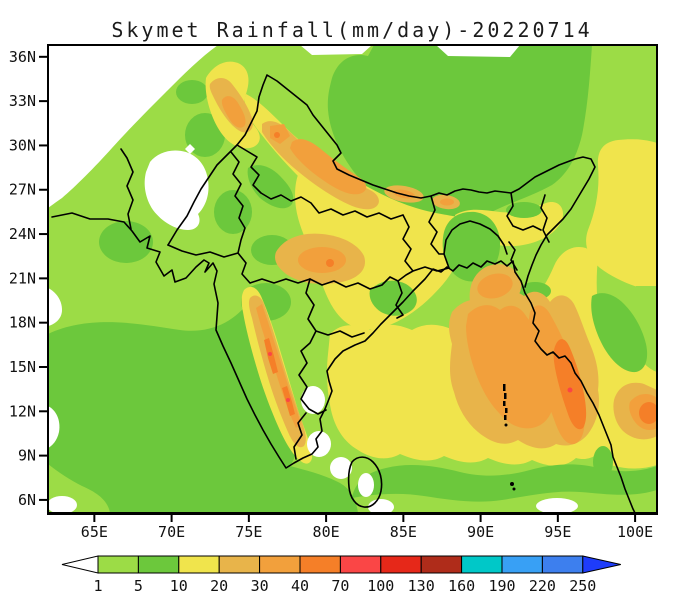 The image size is (700, 600). I want to click on lat-tick-label: 6N, so click(27, 500).